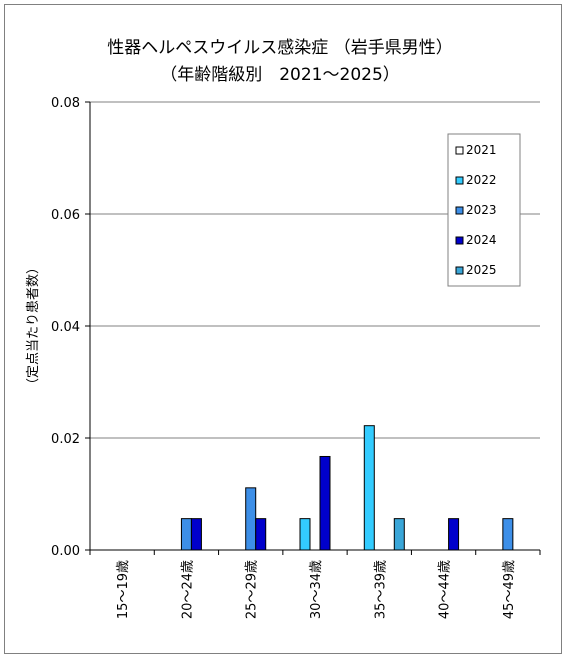 This screenshot has height=660, width=568. Describe the element at coordinates (279, 48) in the screenshot. I see `chart-title: 性器ヘルペスウイルス感染症 （岩手県男性）` at that location.